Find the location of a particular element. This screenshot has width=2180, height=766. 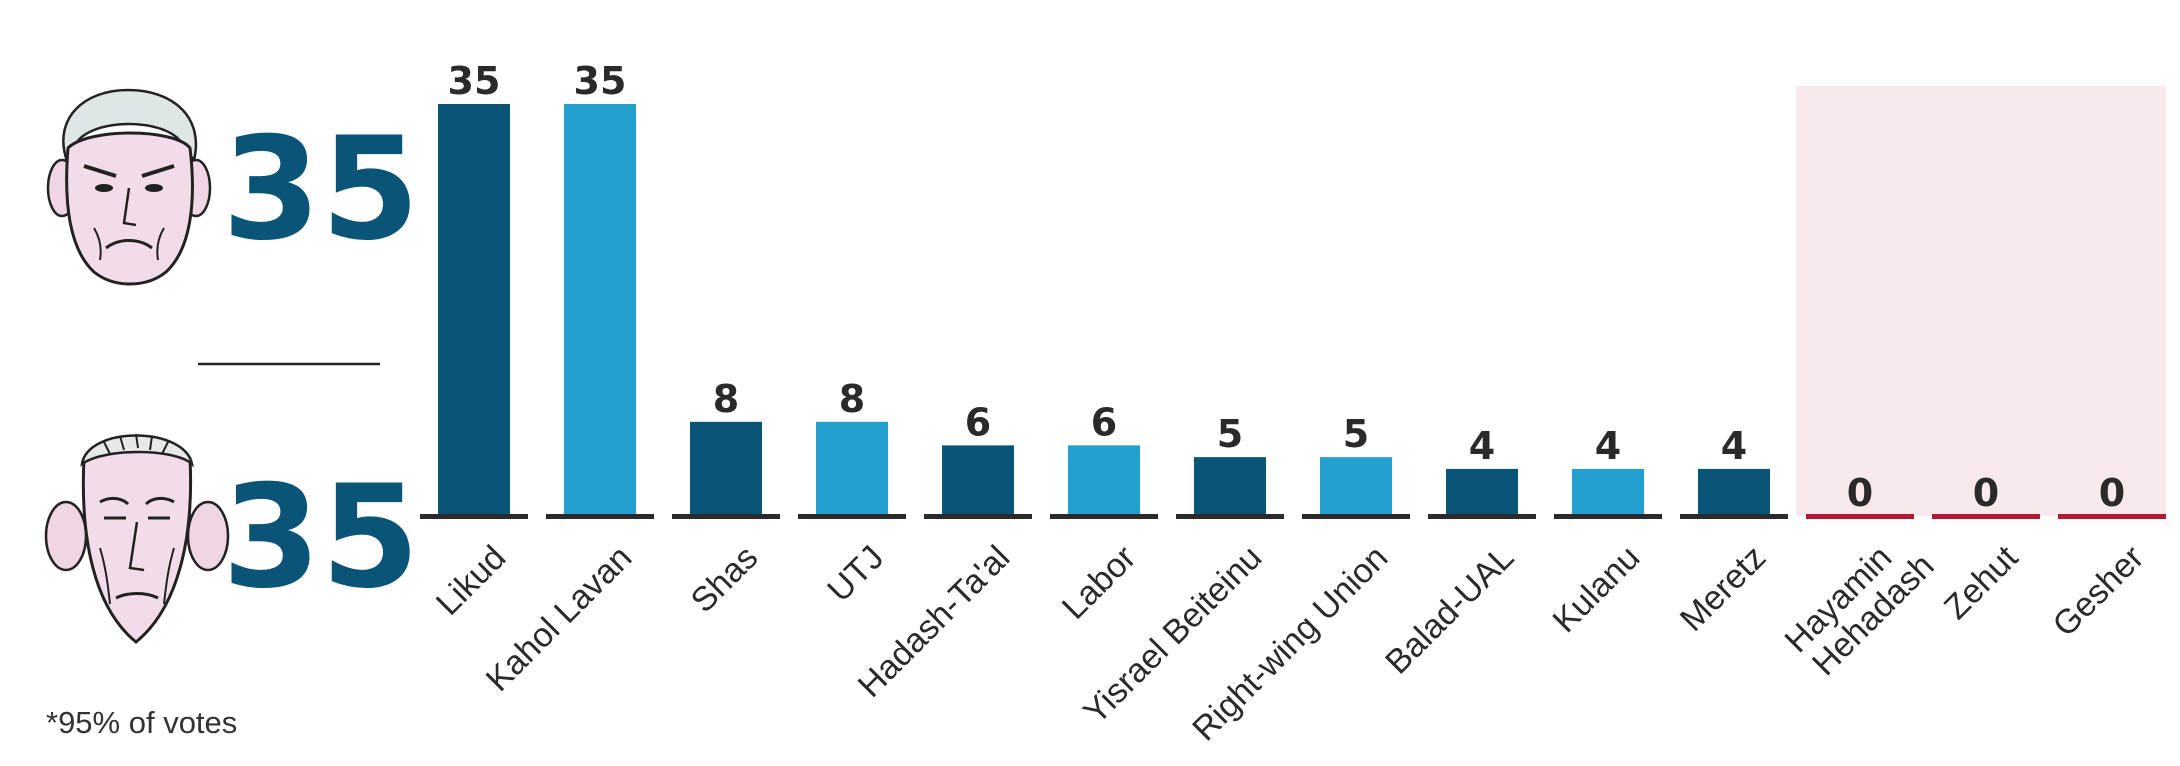

value-label-11: 0 is located at coordinates (1860, 493).